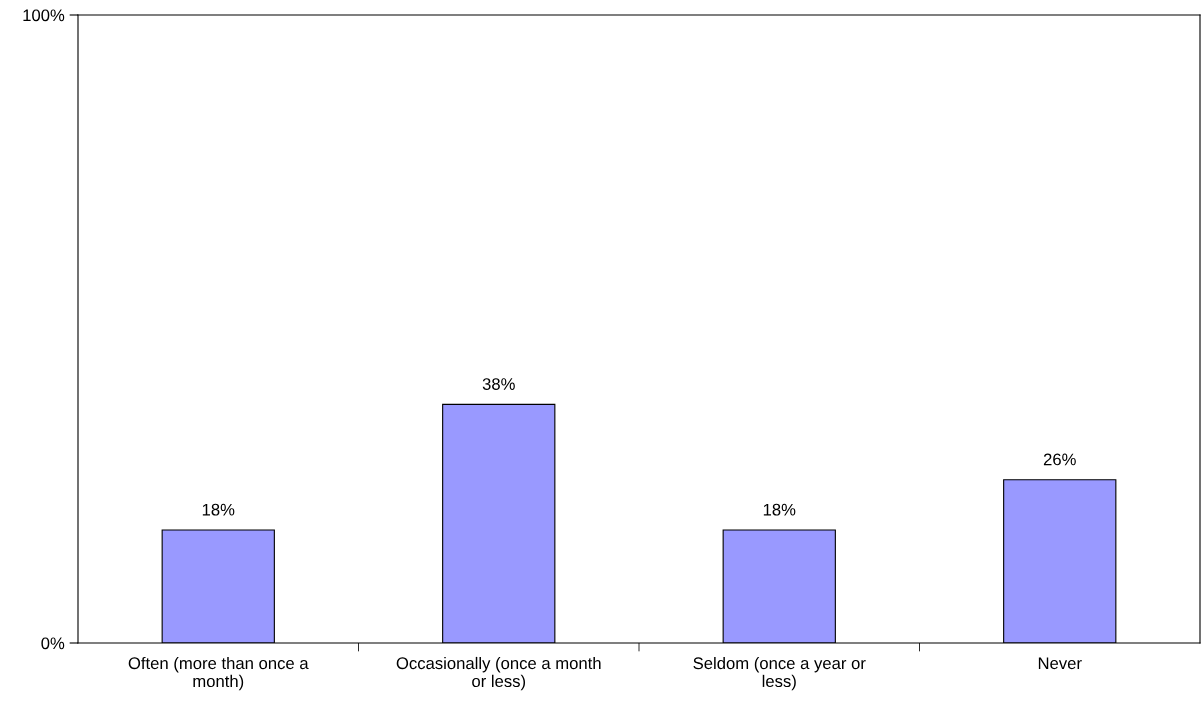  I want to click on x-tick-label: Occasionally (once a month or less), so click(498, 673).